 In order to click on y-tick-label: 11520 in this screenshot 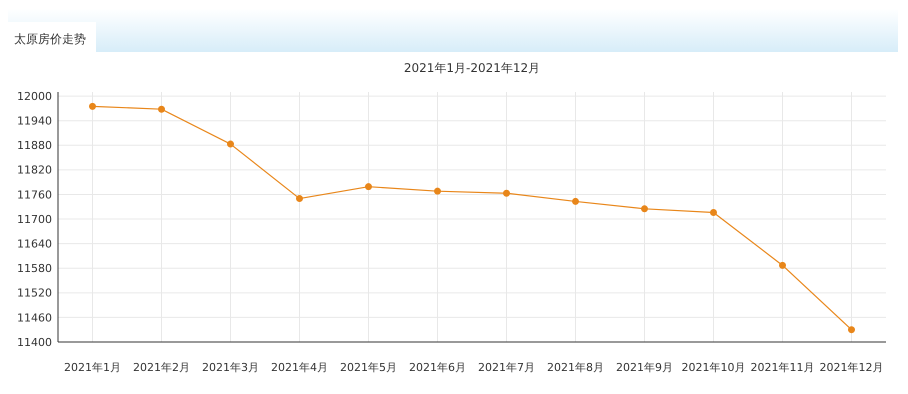, I will do `click(34, 293)`.